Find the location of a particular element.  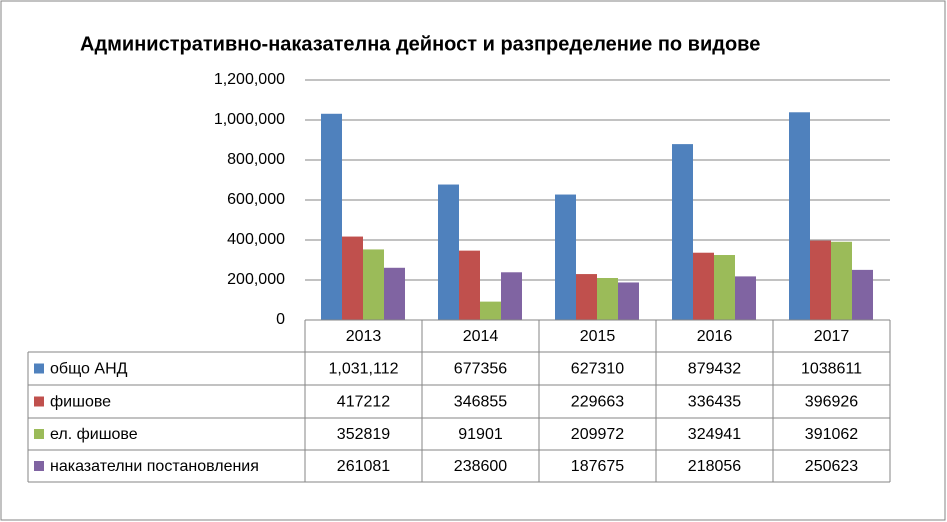

y-tick-label: 1,200,000 is located at coordinates (249, 79).